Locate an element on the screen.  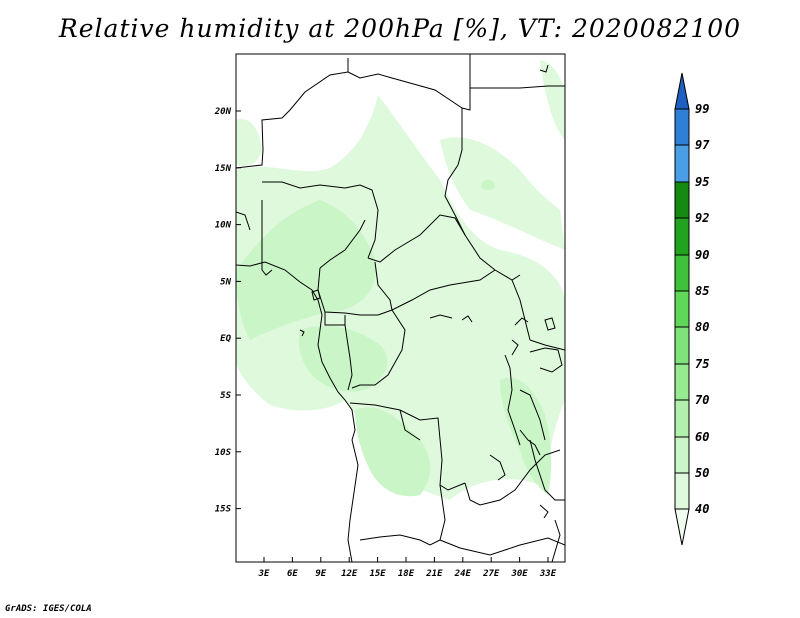
lon-tick-label: 18E is located at coordinates (406, 574).